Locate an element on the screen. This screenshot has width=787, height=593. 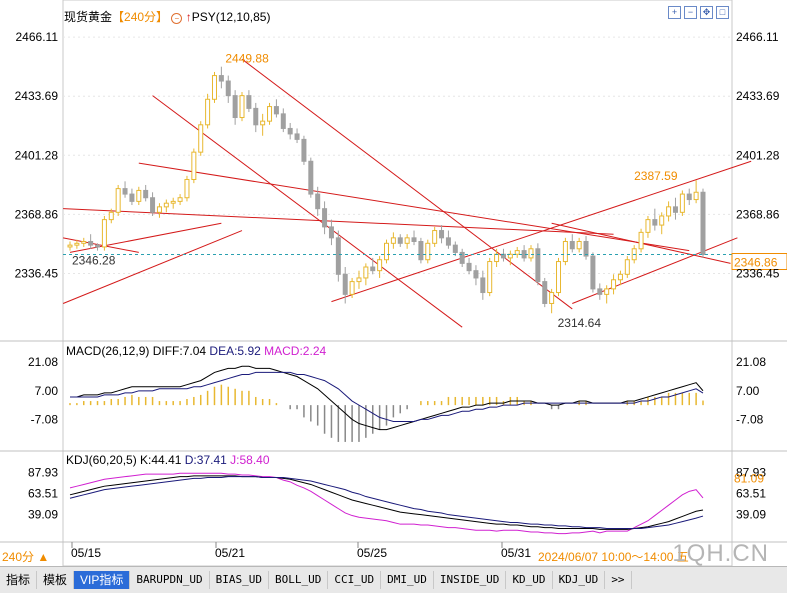
toolbar-item-dmi: DMI_UD is located at coordinates (407, 580).